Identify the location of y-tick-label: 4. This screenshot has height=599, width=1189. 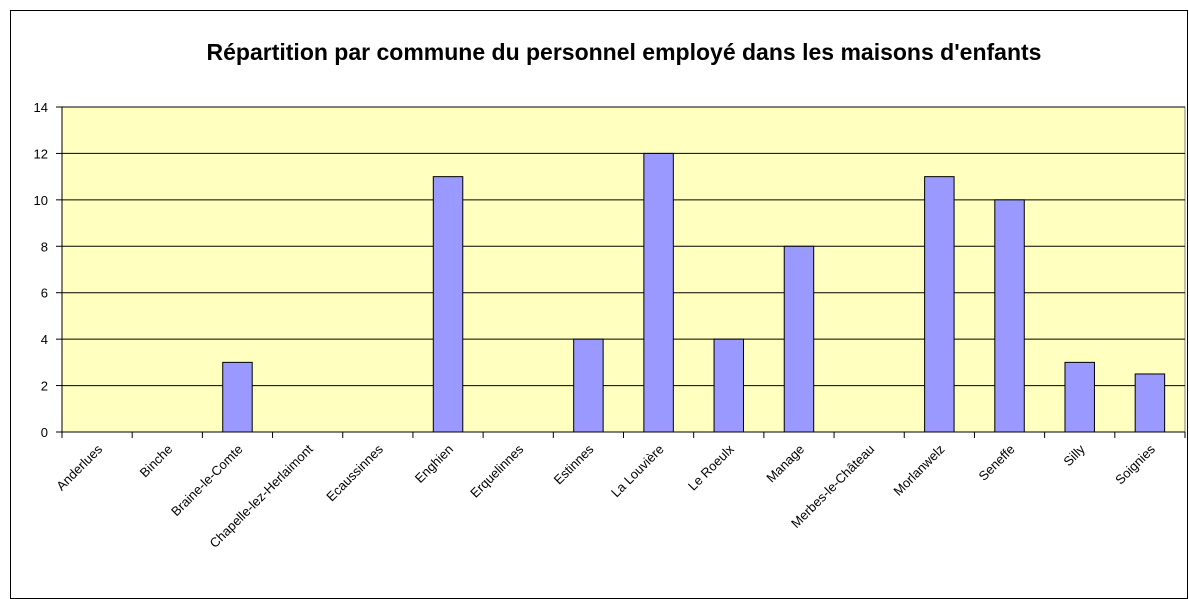
(44, 339).